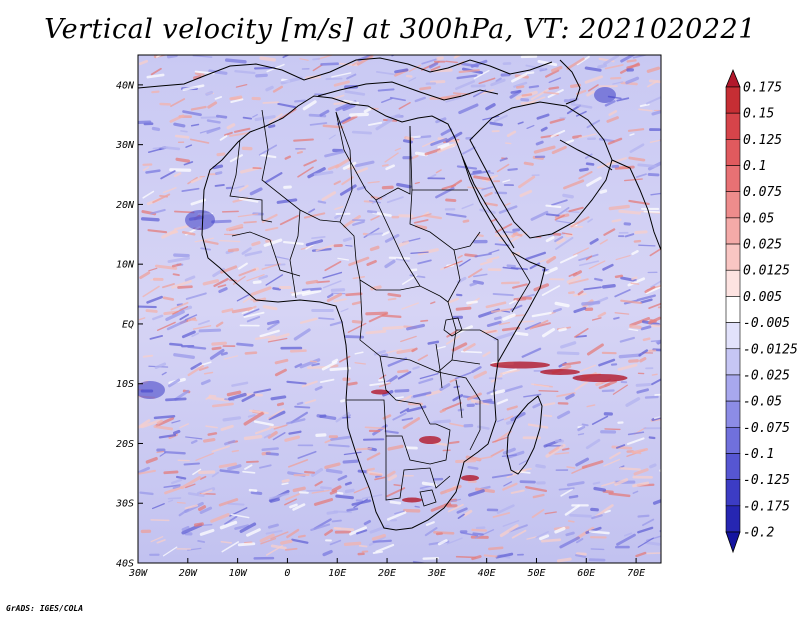 Image resolution: width=800 pixels, height=618 pixels. What do you see at coordinates (766, 428) in the screenshot?
I see `colorbar-label: -0.075` at bounding box center [766, 428].